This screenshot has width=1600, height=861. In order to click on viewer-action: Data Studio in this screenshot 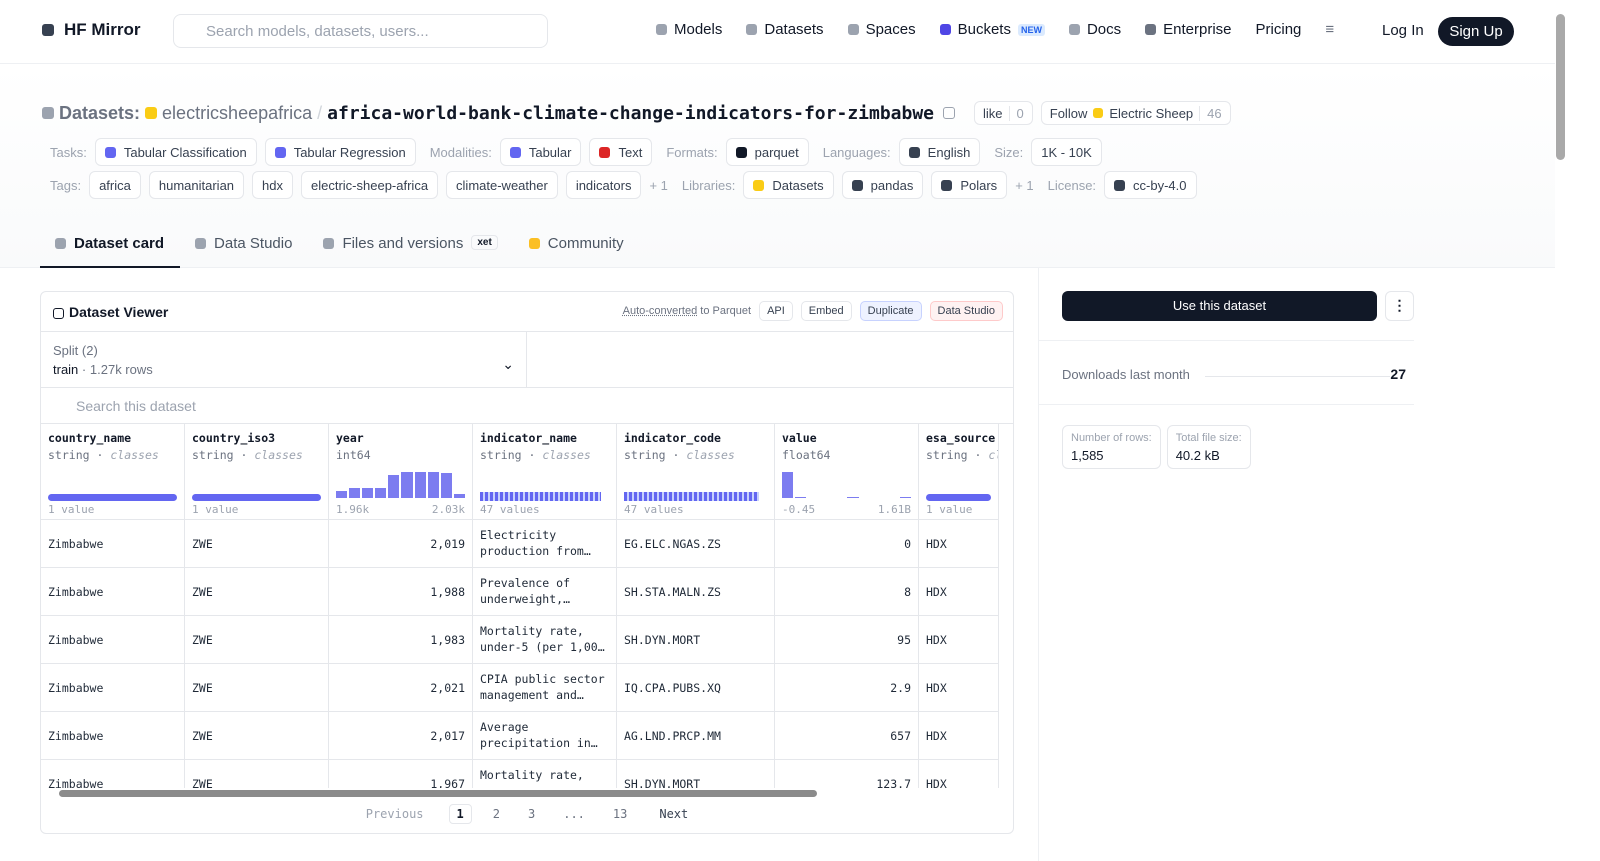, I will do `click(966, 311)`.